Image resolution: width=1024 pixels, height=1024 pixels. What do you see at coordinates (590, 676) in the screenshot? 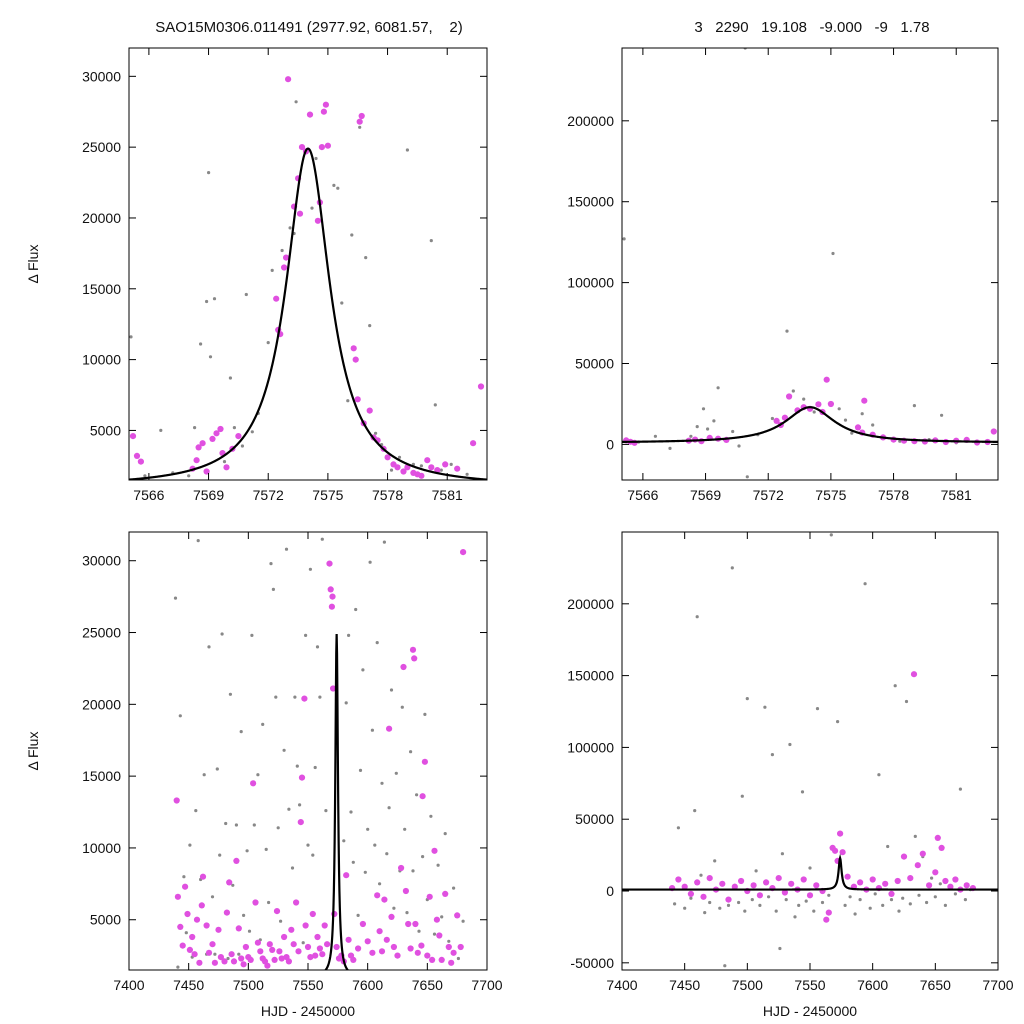
I see `y-tick-label: 150000` at bounding box center [590, 676].